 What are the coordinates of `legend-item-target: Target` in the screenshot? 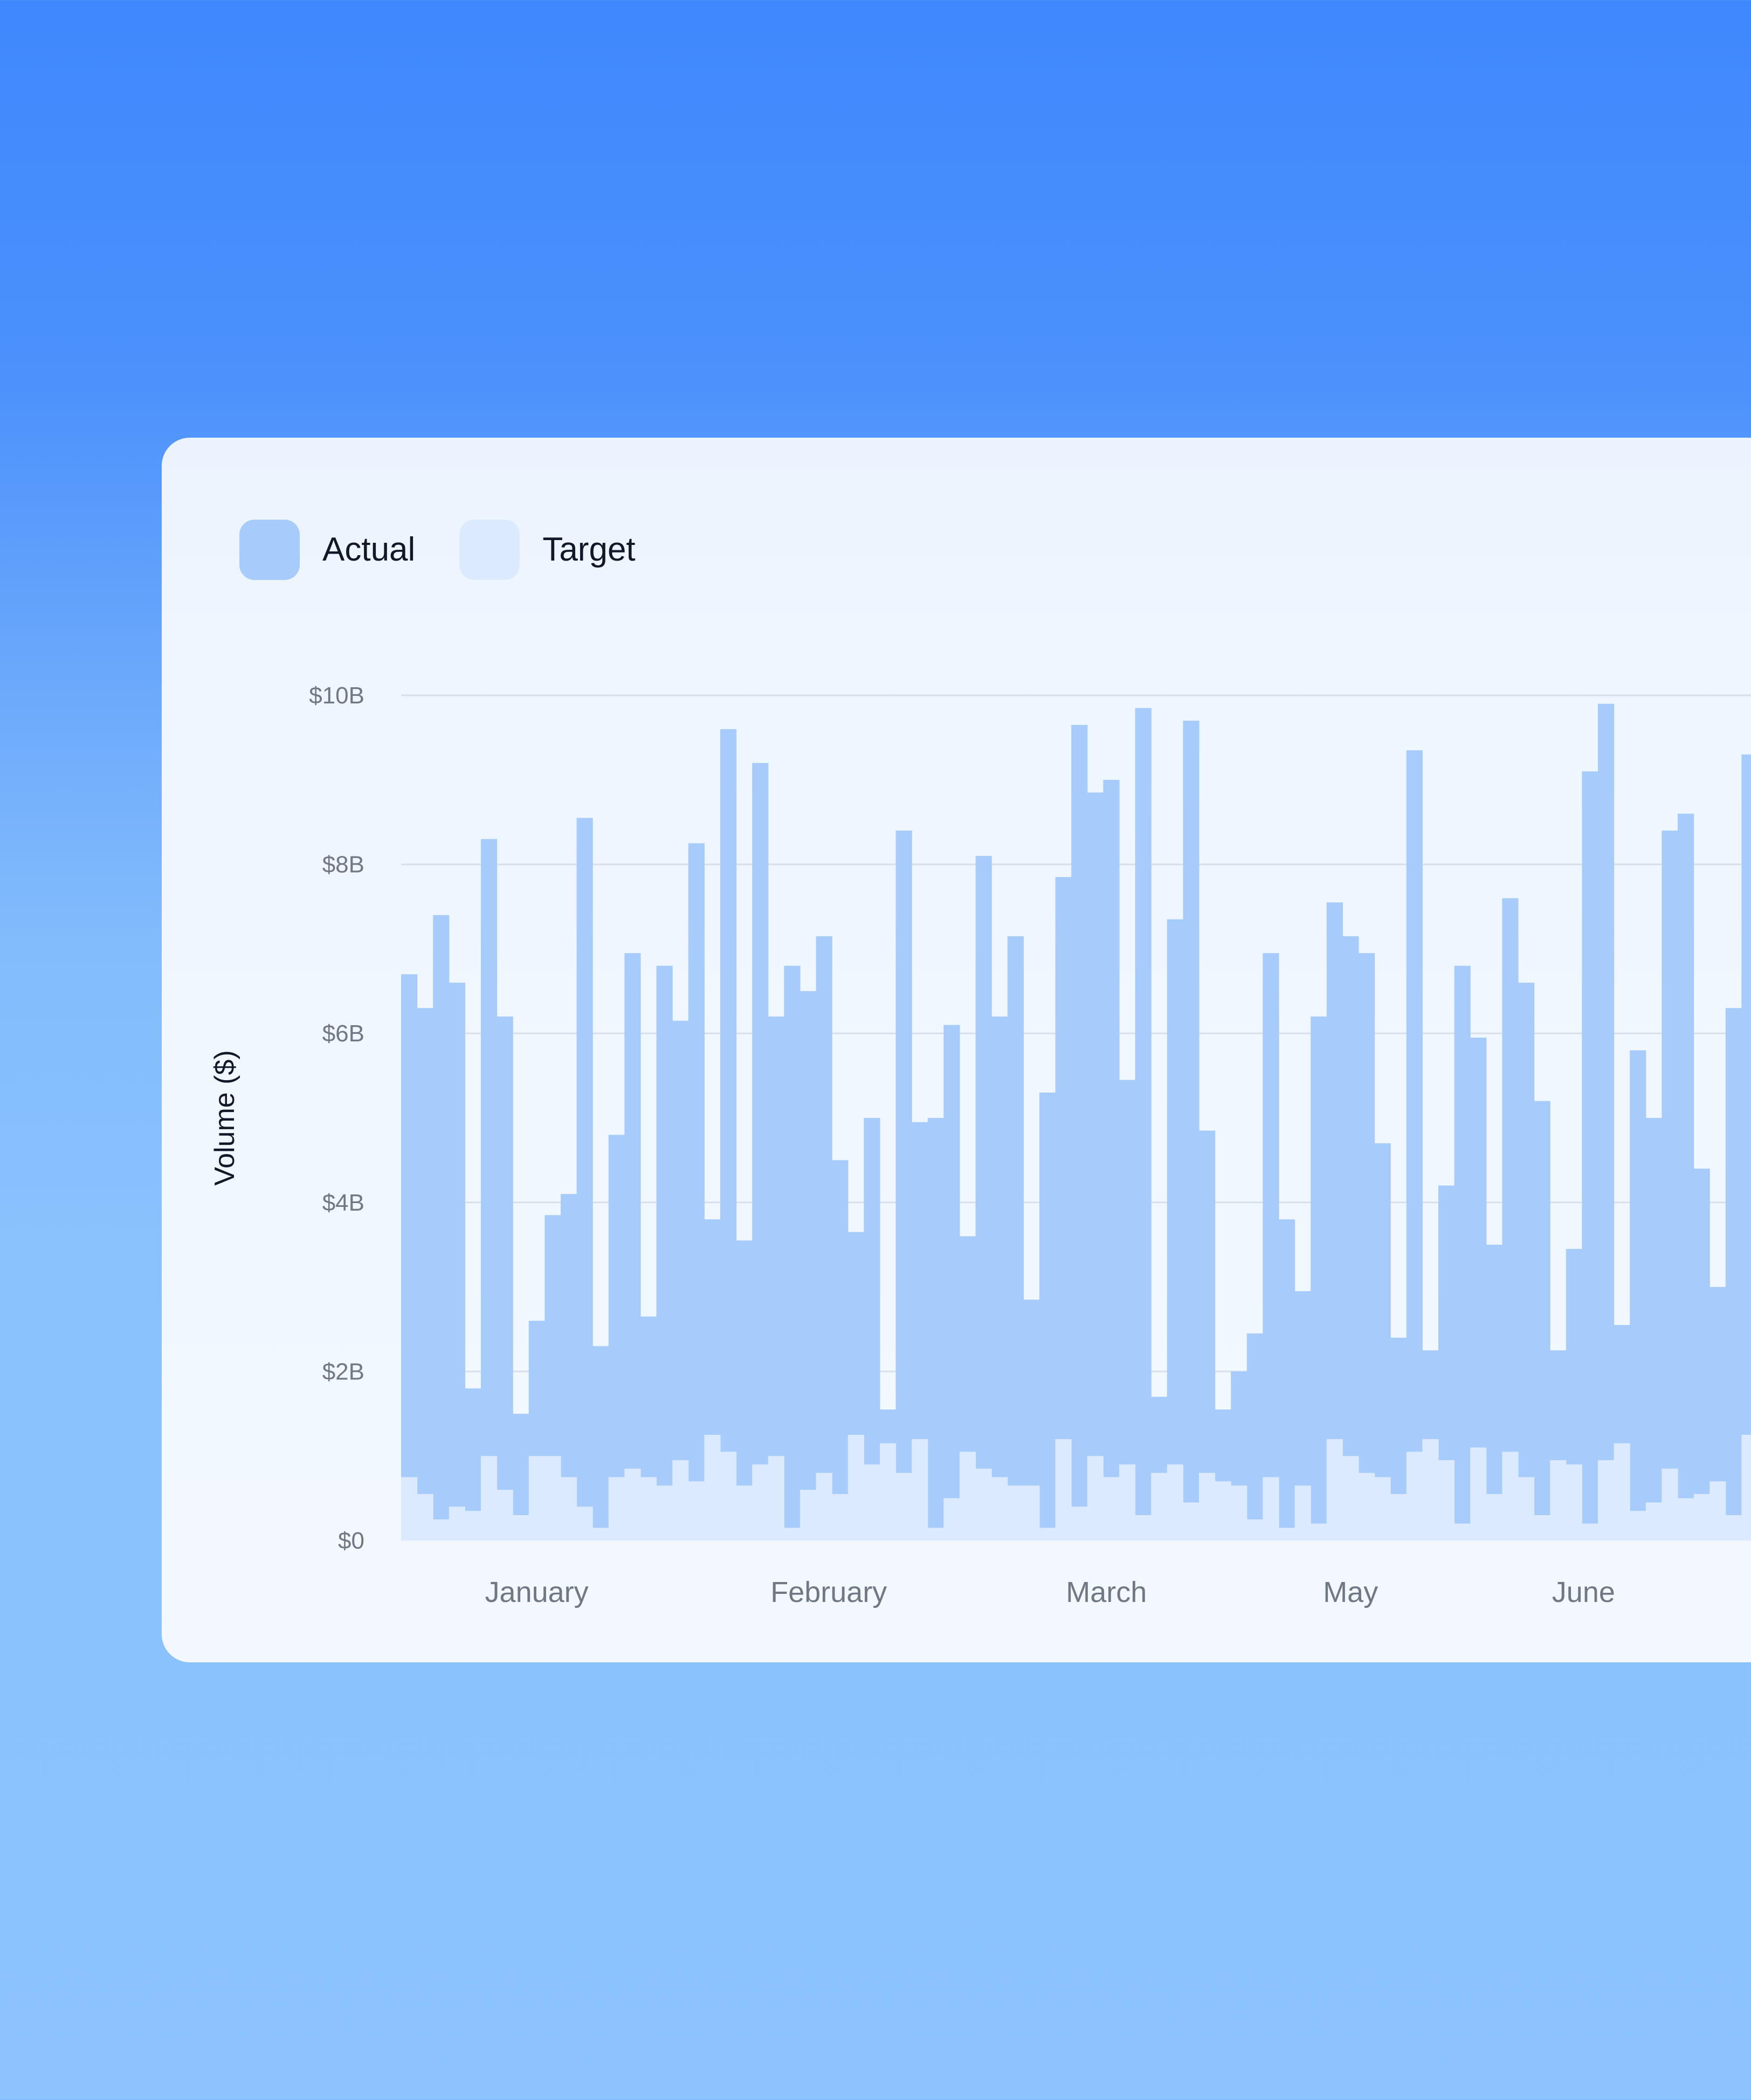 It's located at (547, 550).